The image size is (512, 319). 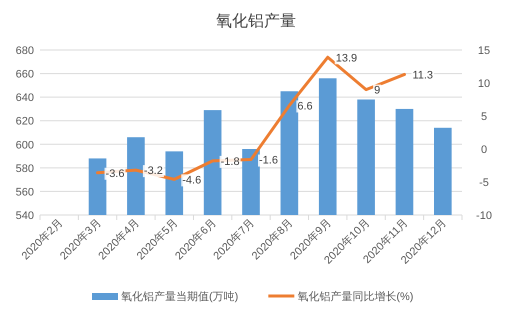 What do you see at coordinates (484, 183) in the screenshot?
I see `y2-tick-label: -5` at bounding box center [484, 183].